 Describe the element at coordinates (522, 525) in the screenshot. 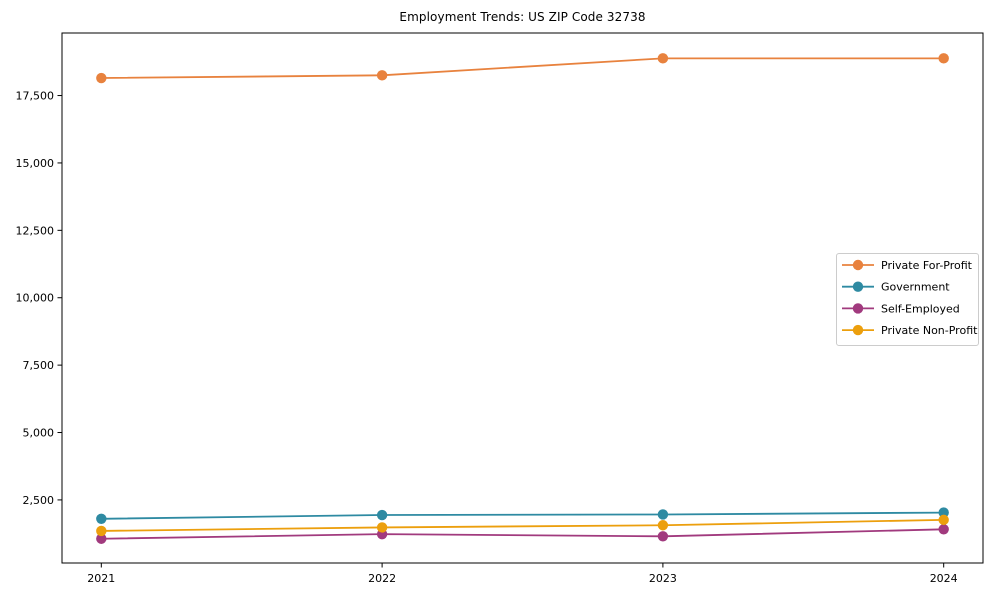

I see `series-line-private-non-profit` at that location.